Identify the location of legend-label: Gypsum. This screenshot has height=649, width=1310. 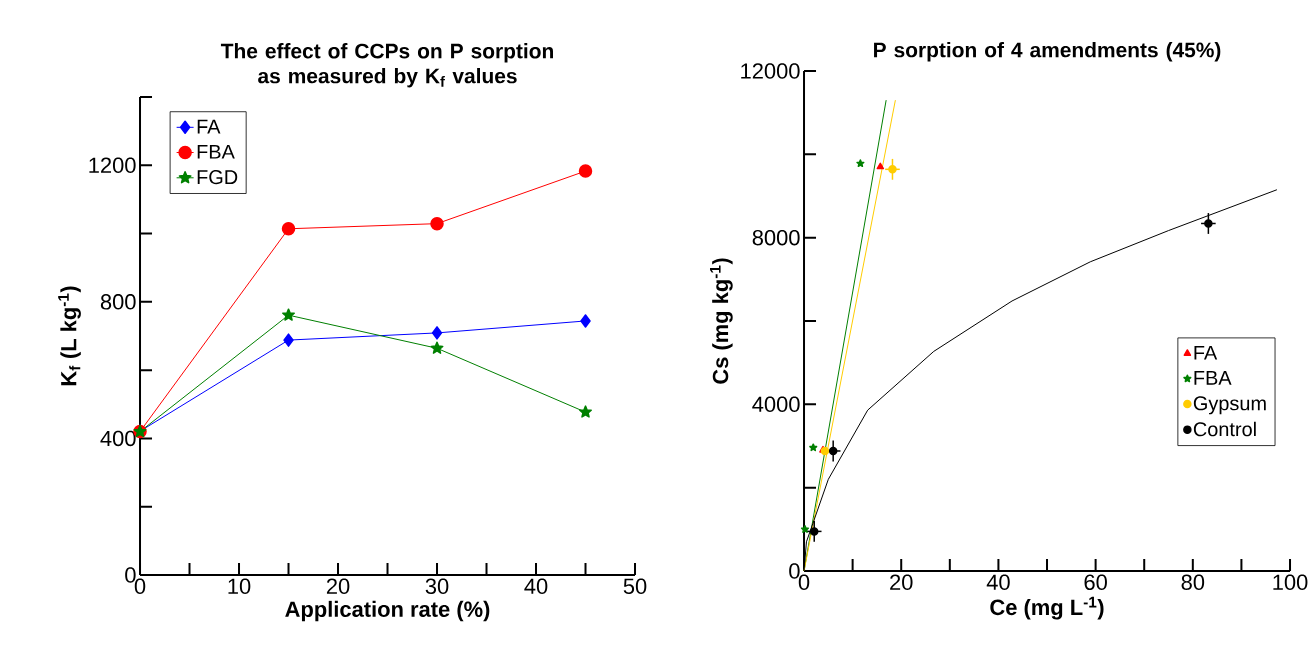
(1229, 405).